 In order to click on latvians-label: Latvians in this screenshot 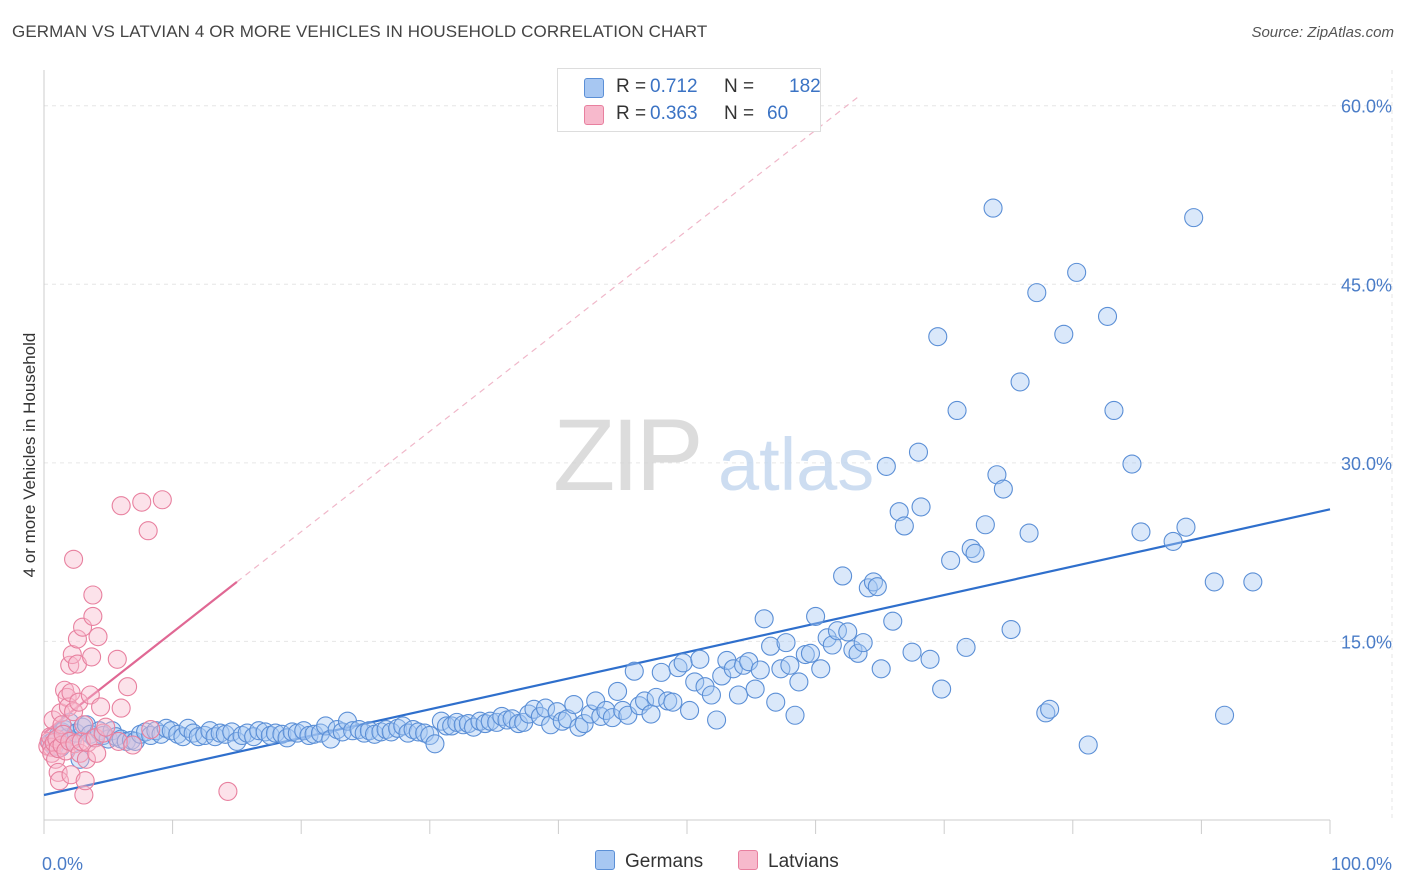, I will do `click(803, 861)`.